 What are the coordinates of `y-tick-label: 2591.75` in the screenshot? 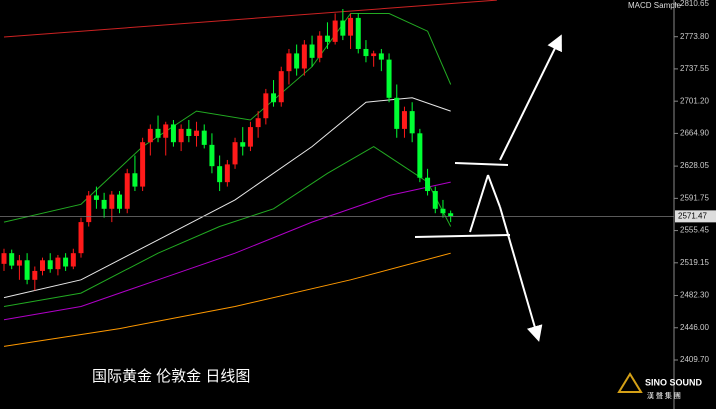 It's located at (694, 197).